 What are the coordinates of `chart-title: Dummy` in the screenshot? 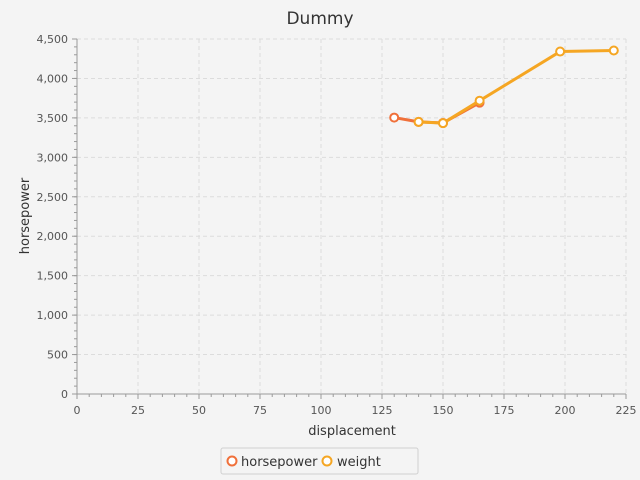 It's located at (319, 19).